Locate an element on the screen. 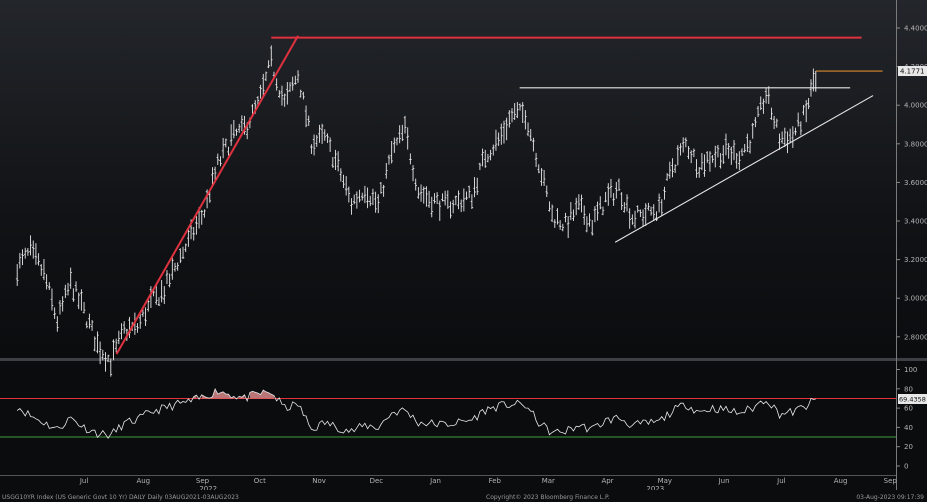 The height and width of the screenshot is (502, 927). rsi-tick-label: 20 is located at coordinates (908, 447).